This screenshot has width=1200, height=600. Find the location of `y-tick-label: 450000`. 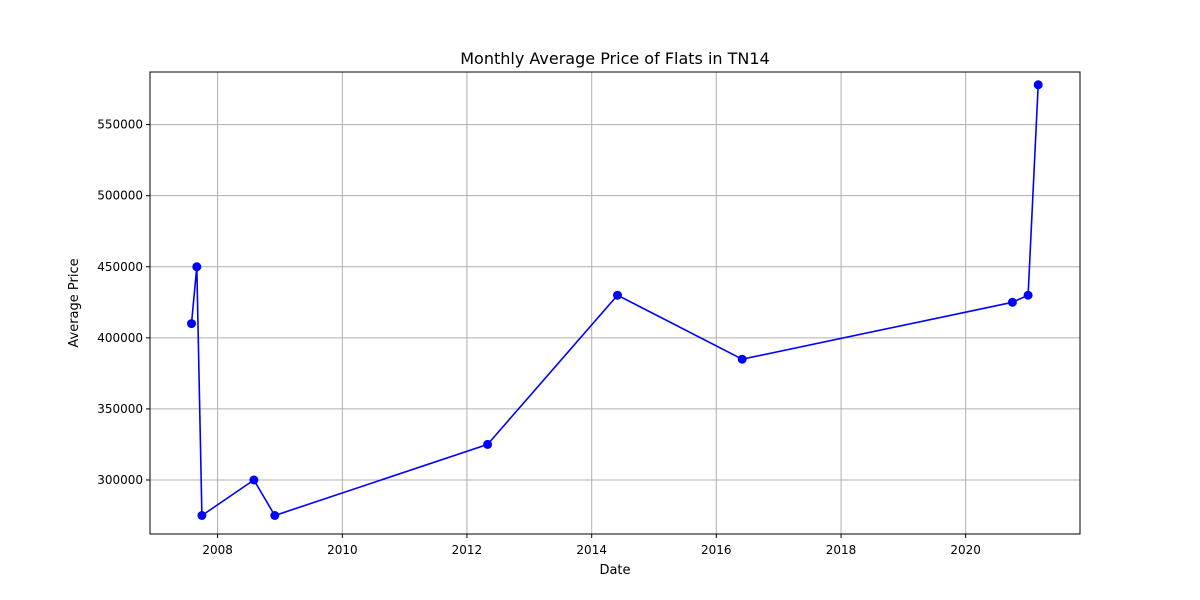

y-tick-label: 450000 is located at coordinates (120, 267).